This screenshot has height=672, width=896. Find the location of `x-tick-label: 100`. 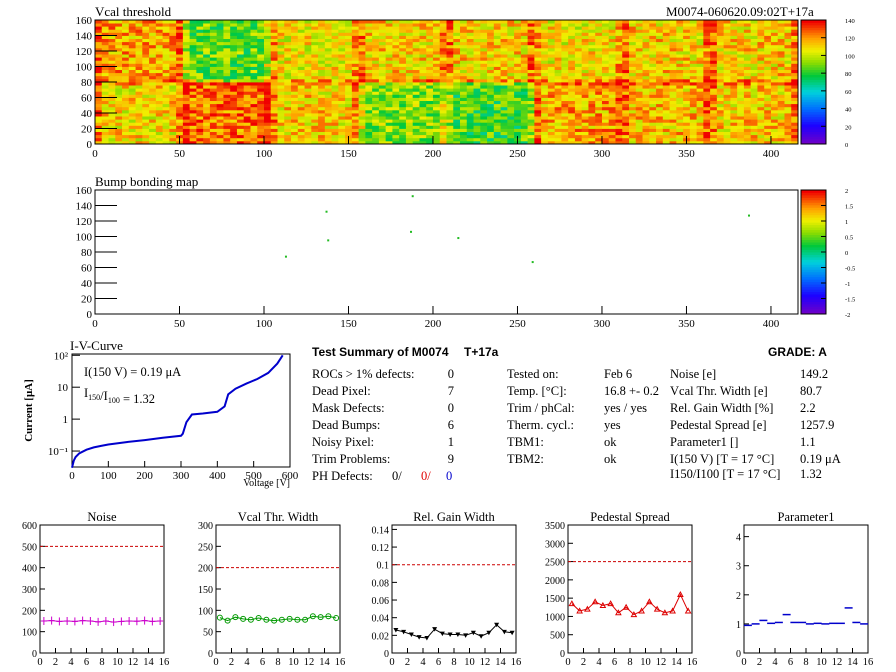

x-tick-label: 100 is located at coordinates (264, 154).